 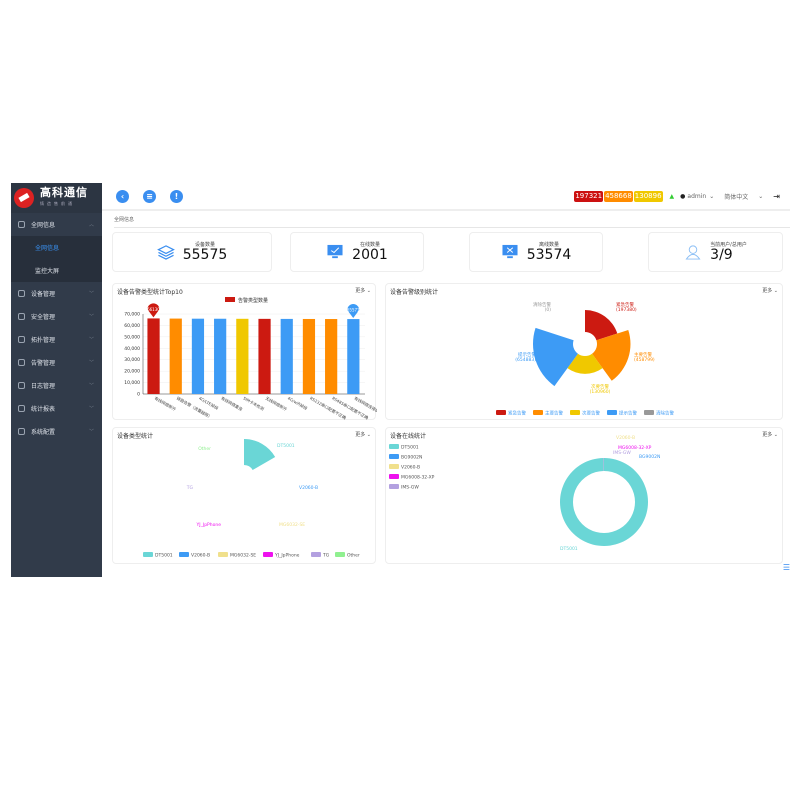 I want to click on user-icon: ●, so click(x=683, y=196).